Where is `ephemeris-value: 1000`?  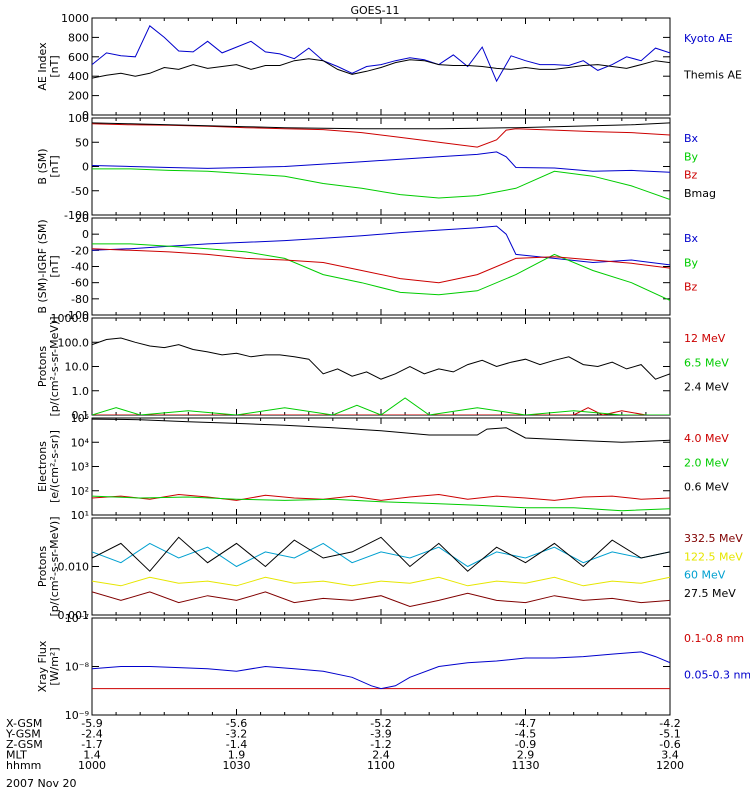 ephemeris-value: 1000 is located at coordinates (92, 765).